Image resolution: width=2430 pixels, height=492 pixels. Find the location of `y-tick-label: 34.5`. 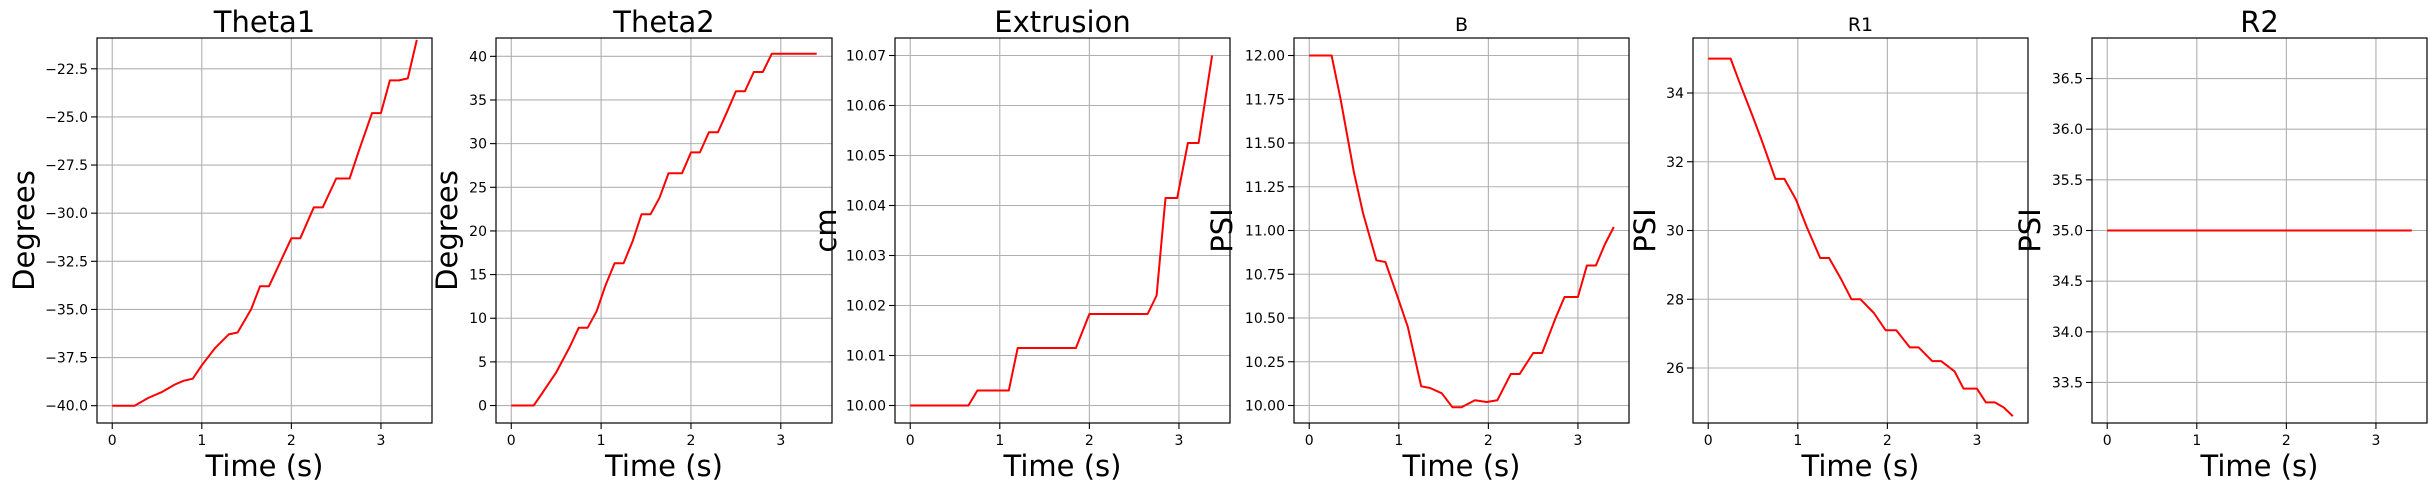

y-tick-label: 34.5 is located at coordinates (2067, 282).